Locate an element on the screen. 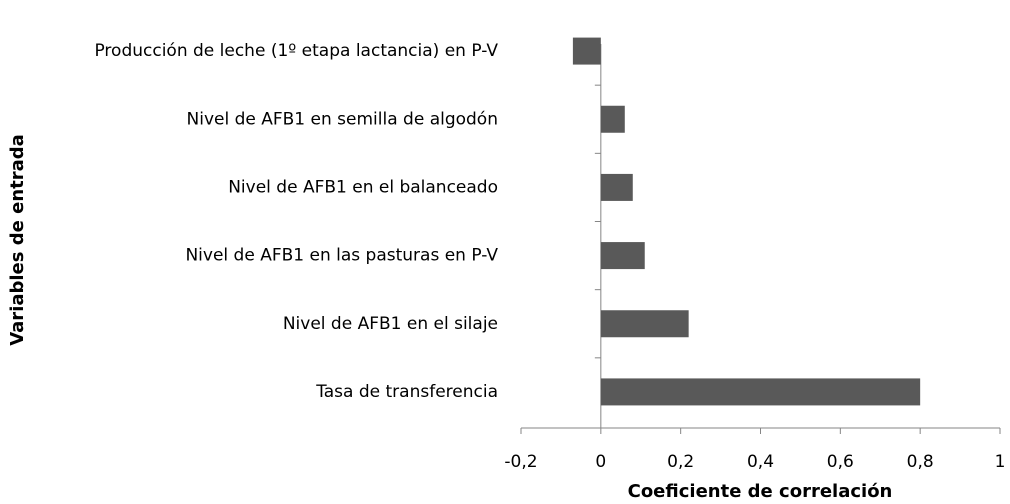 Image resolution: width=1010 pixels, height=504 pixels. y-tick-label: Tasa de transferencia is located at coordinates (406, 392).